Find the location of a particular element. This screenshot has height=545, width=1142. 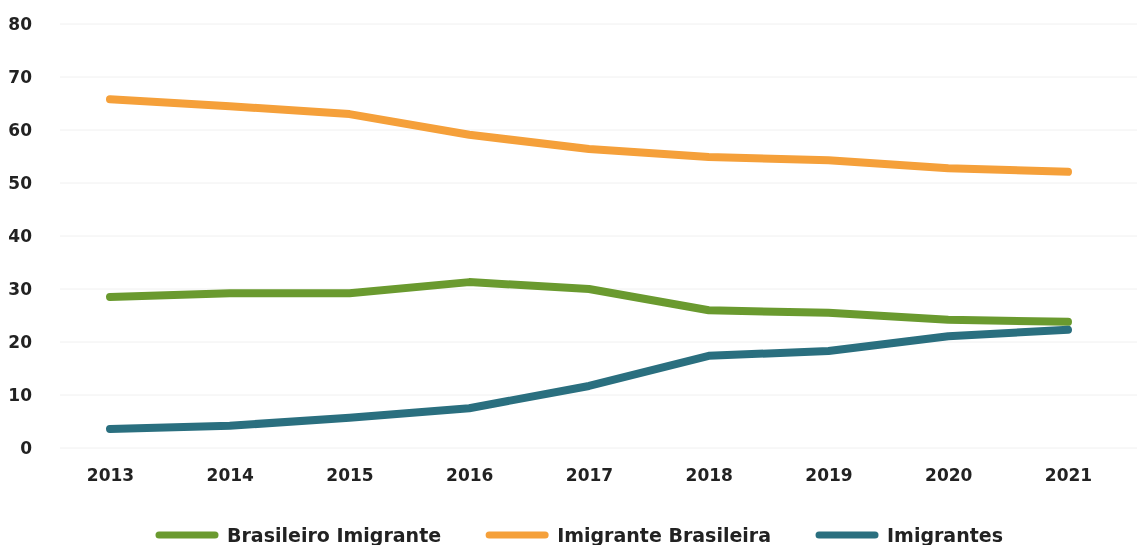

y-tick-label: 60 is located at coordinates (20, 129).